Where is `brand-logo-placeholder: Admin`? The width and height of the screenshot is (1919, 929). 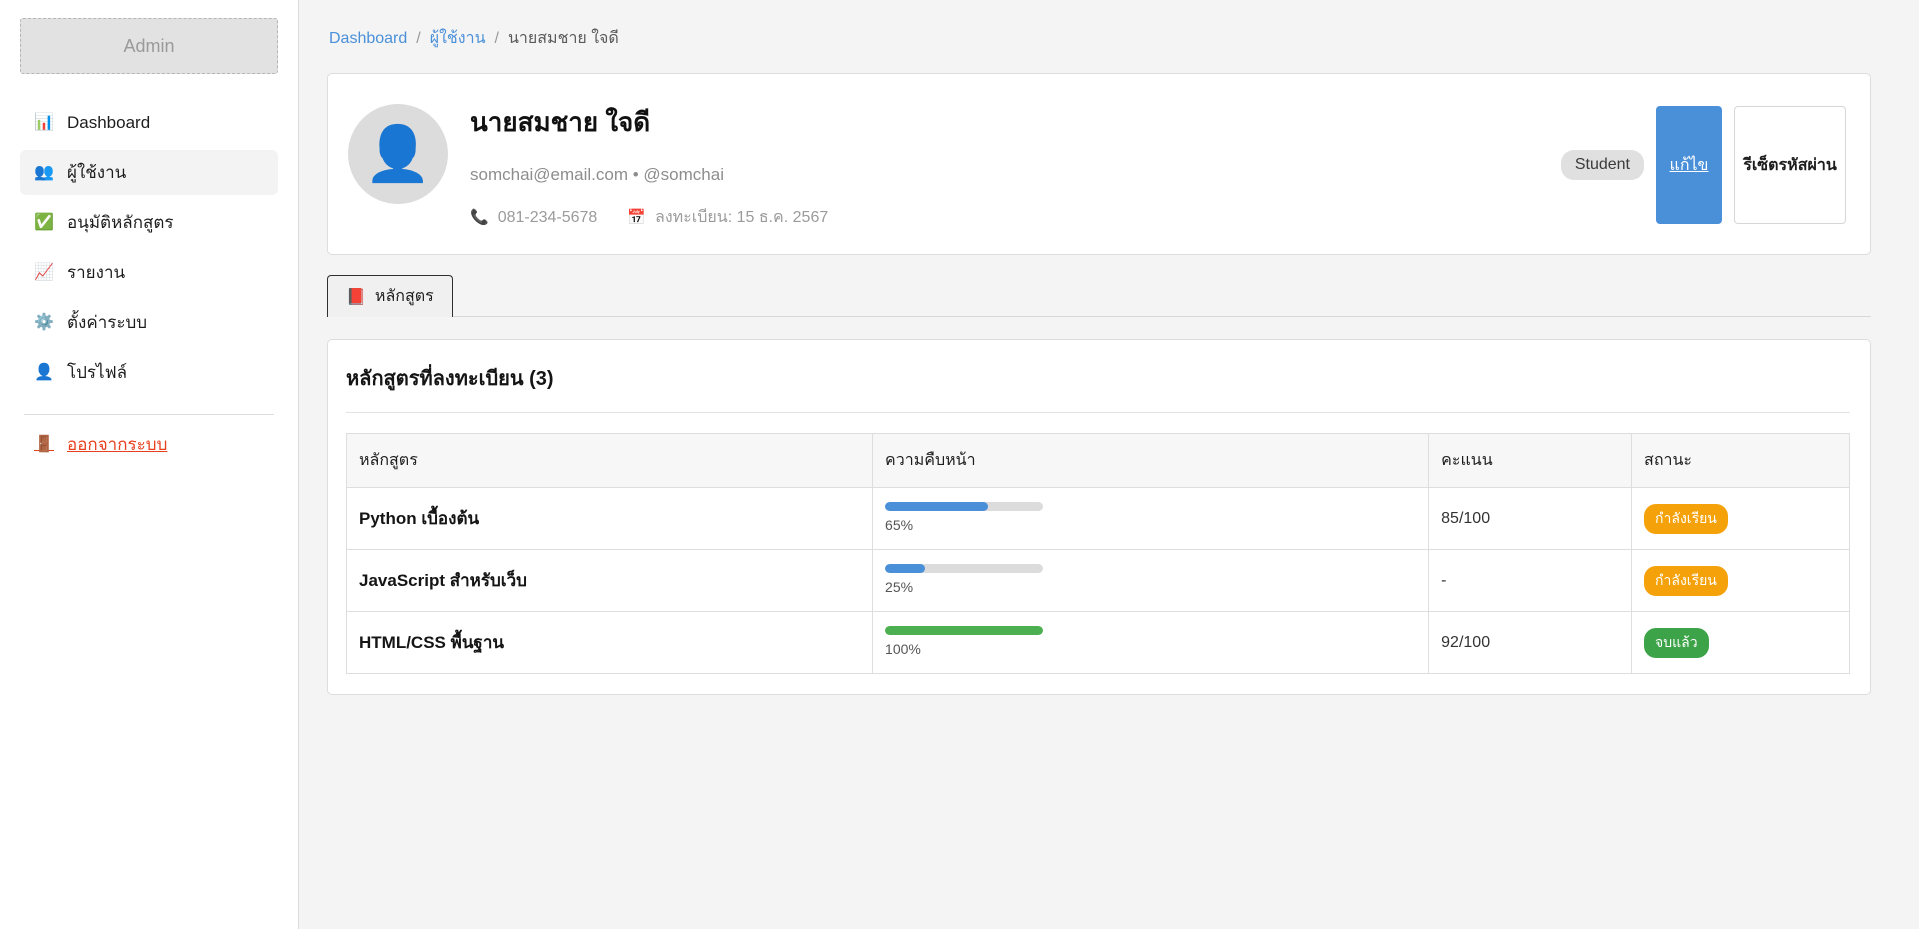
brand-logo-placeholder: Admin is located at coordinates (149, 46).